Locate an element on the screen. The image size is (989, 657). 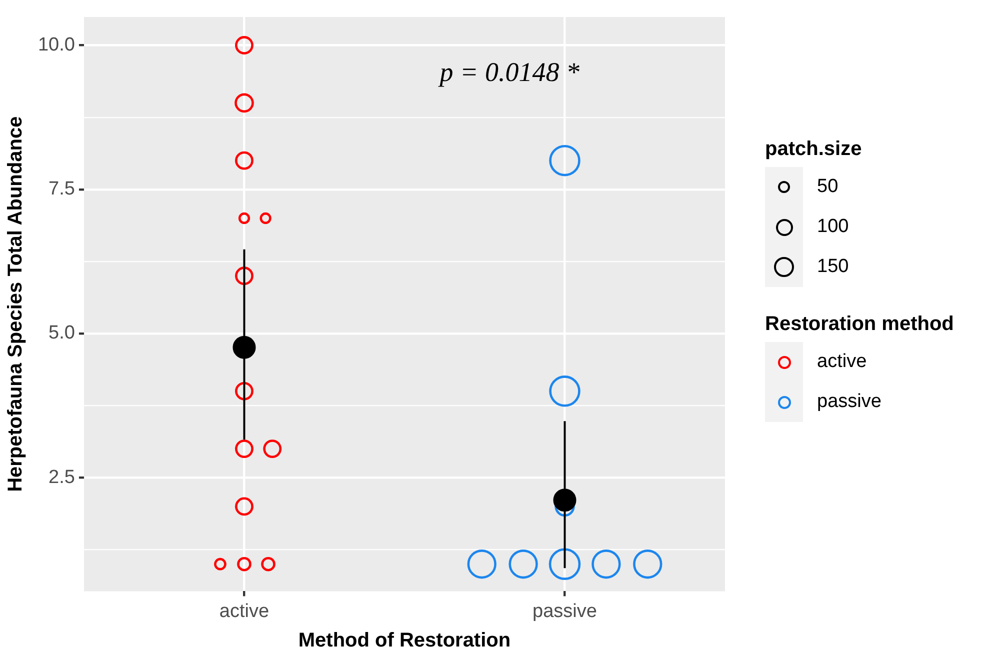
y-axis-title: Herpetofauna Species Total Abundance is located at coordinates (15, 304).